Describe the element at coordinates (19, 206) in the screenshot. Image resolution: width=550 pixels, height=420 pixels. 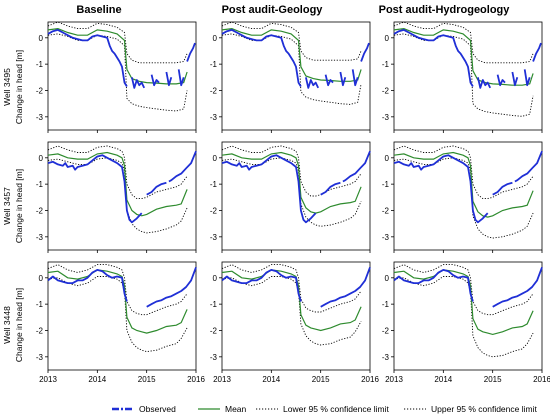
I see `ylabel-row-2: Change in head [m]` at that location.